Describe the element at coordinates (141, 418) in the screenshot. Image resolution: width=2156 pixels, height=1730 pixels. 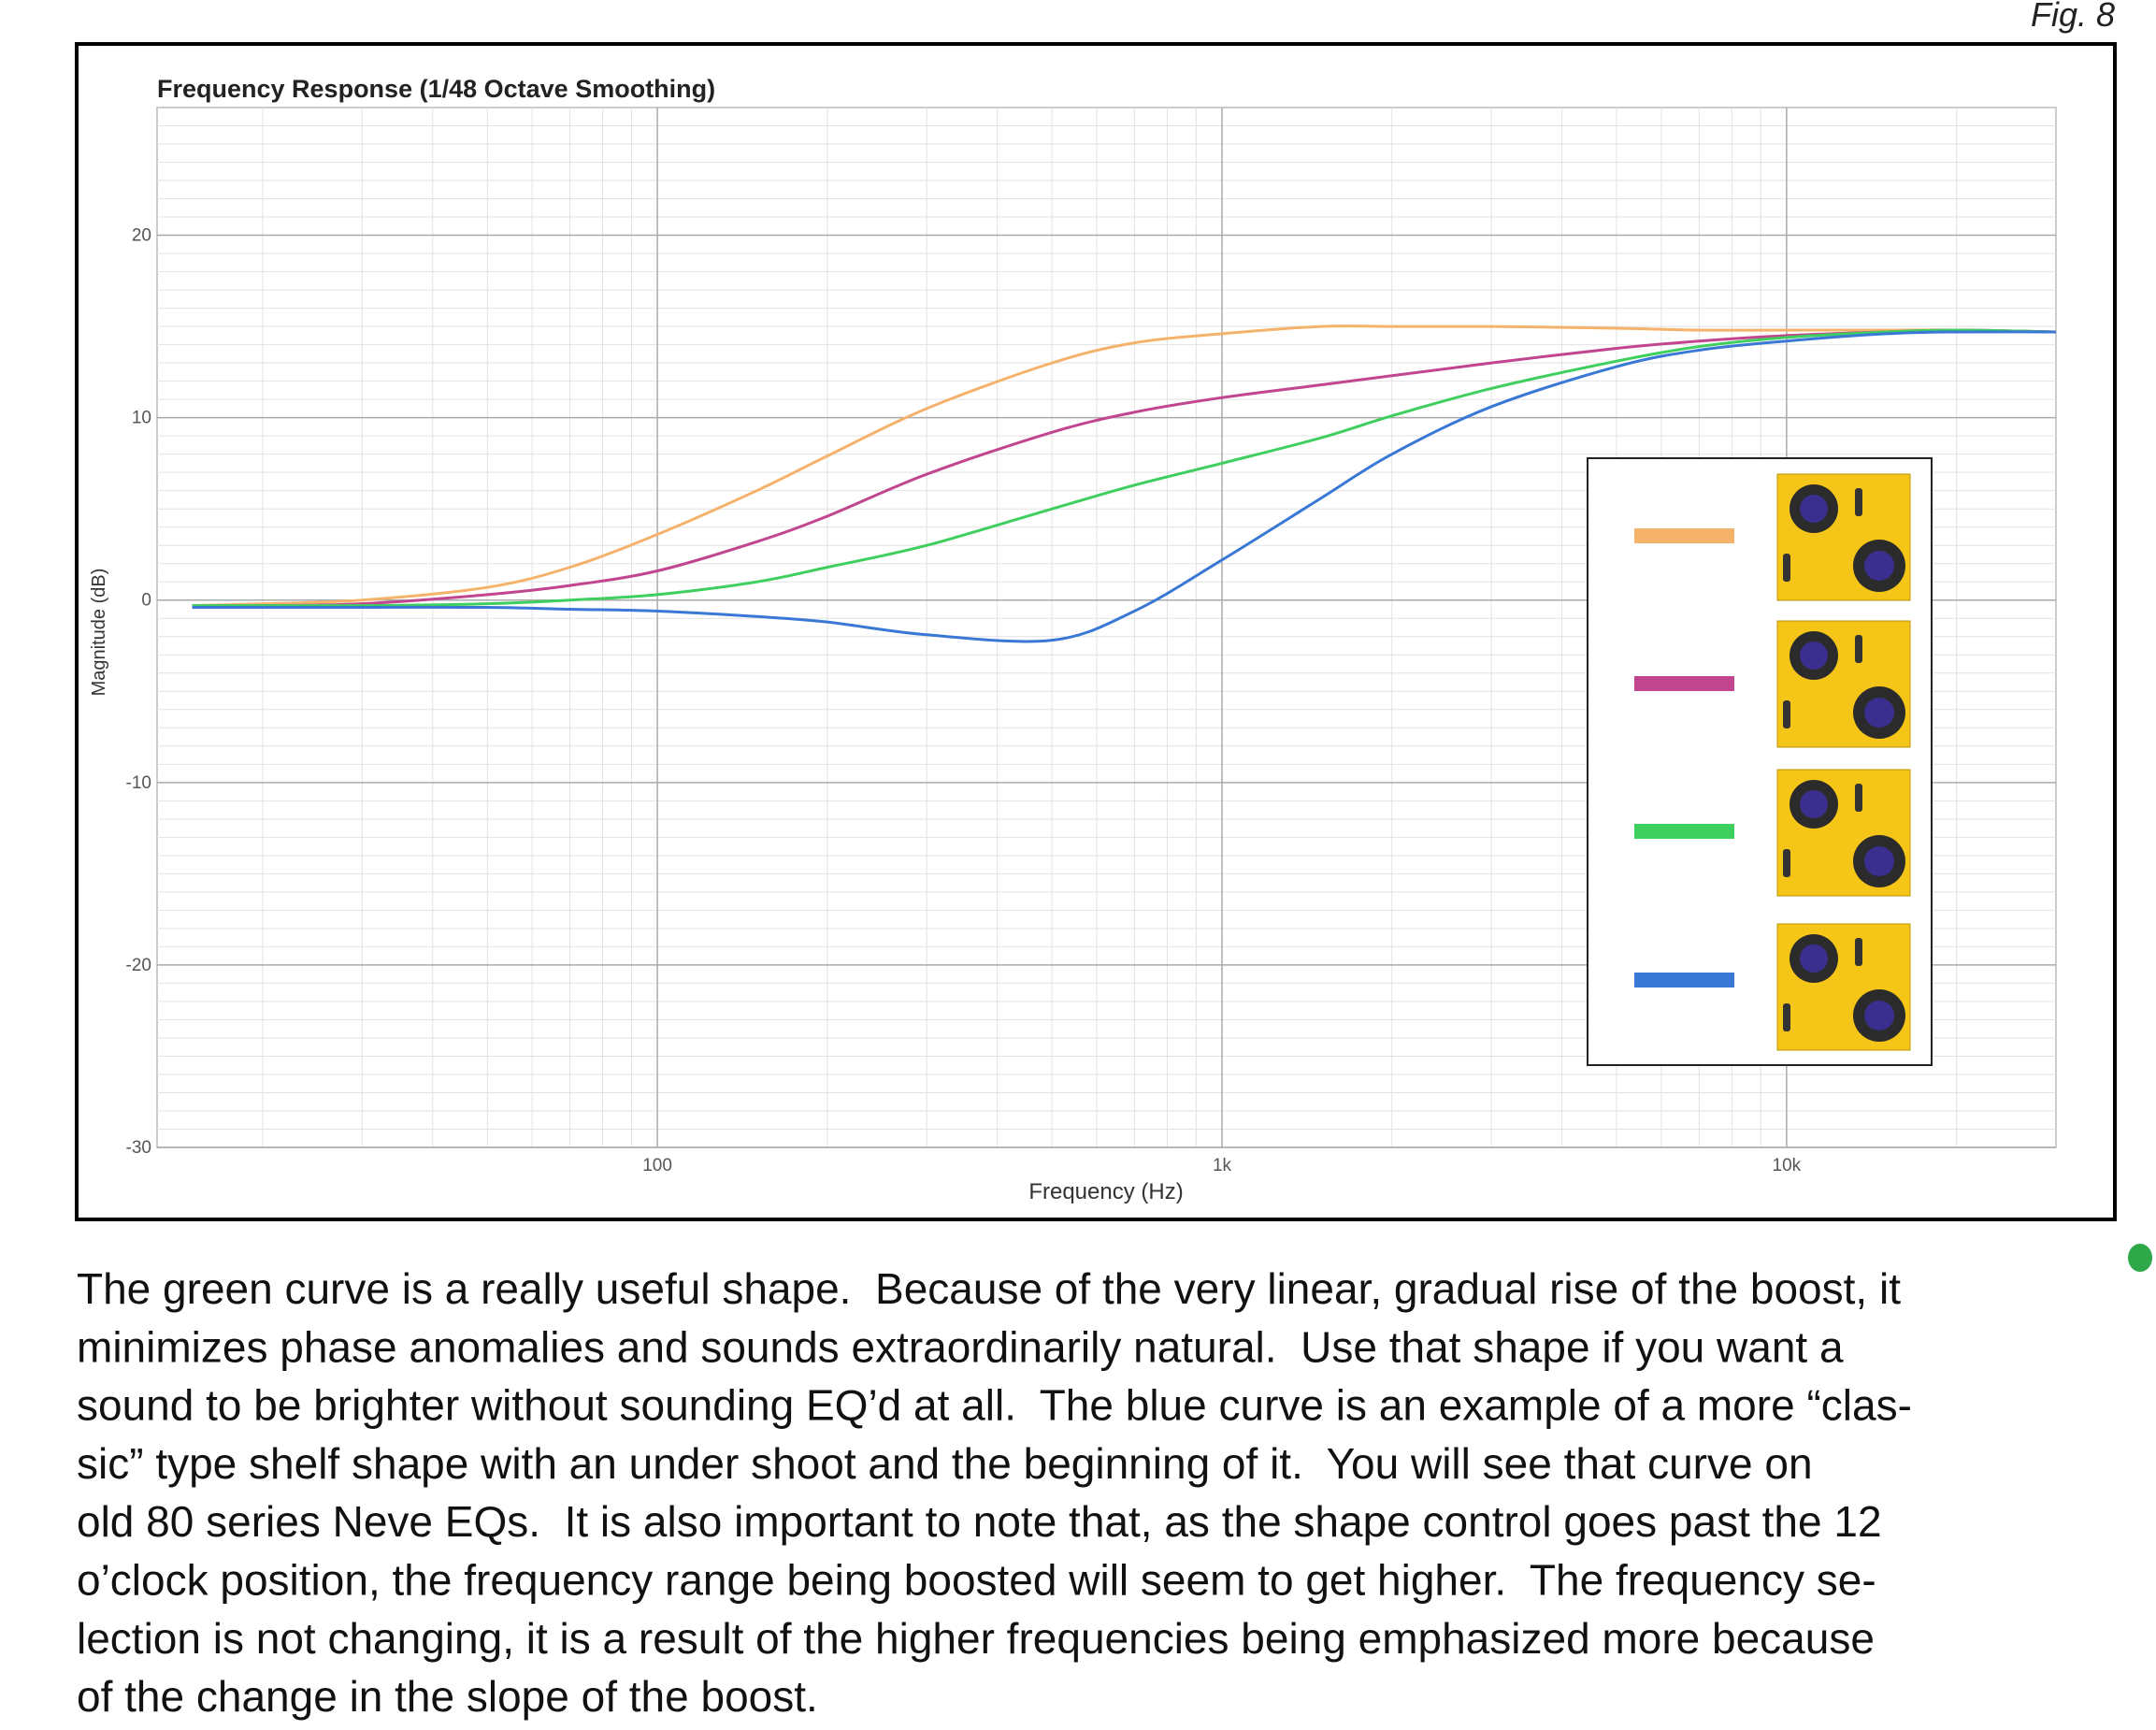
I see `y-tick-label: 10` at that location.